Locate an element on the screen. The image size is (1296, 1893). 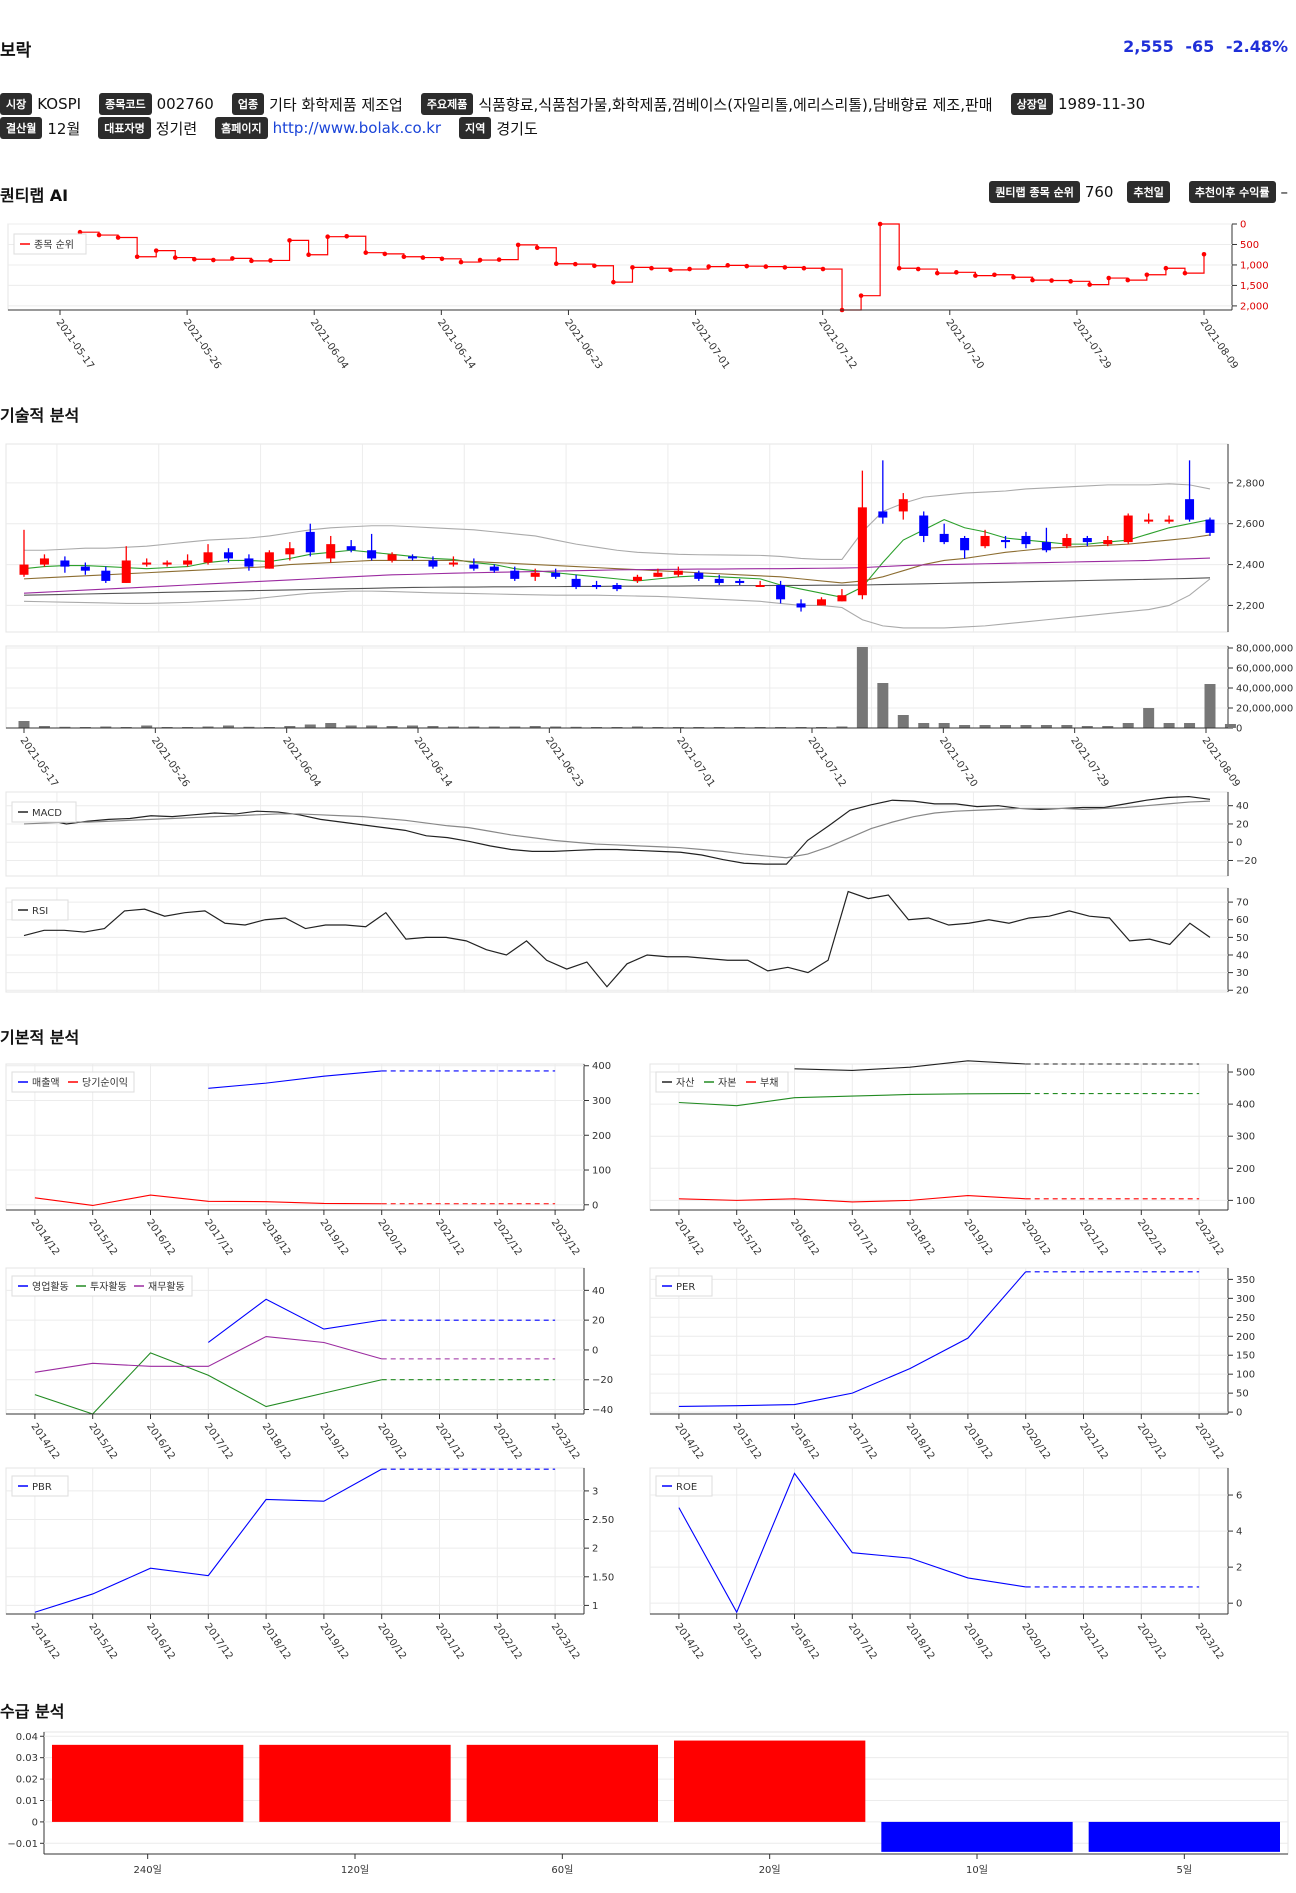
fiscal-badge: 결산월 is located at coordinates (21, 128).